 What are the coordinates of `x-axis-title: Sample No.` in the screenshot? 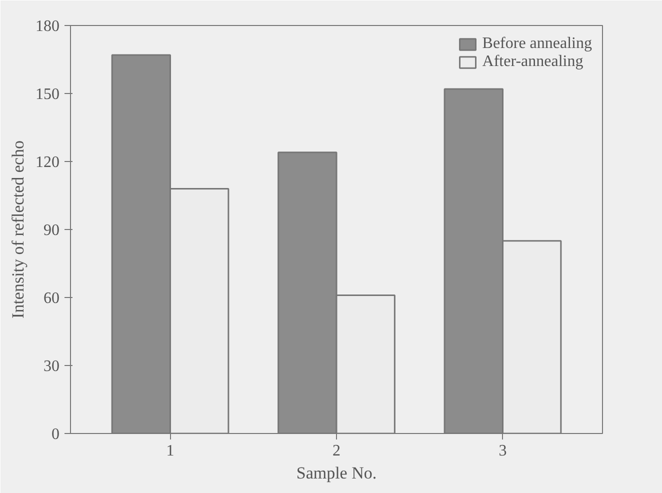 It's located at (336, 473).